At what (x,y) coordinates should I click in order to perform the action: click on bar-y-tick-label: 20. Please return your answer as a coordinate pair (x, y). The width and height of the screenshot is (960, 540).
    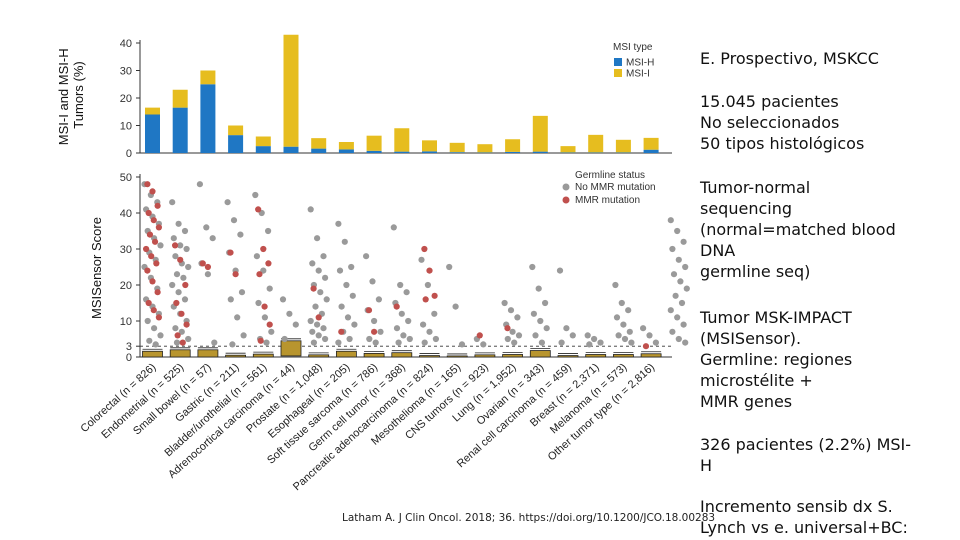
    Looking at the image, I should click on (126, 99).